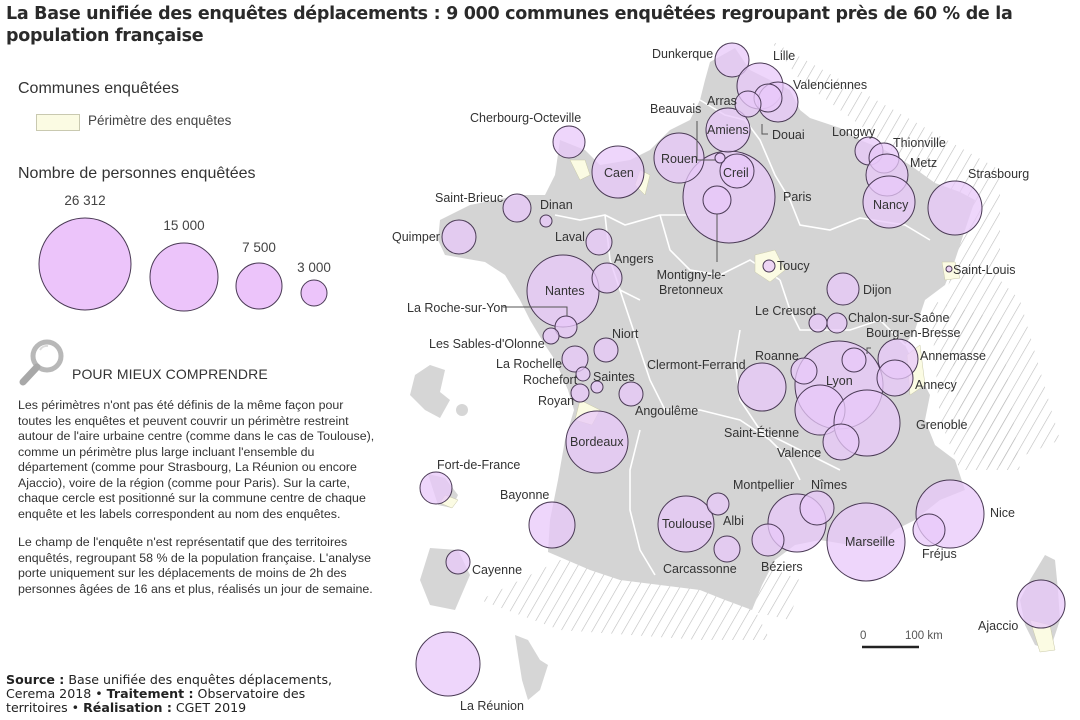  What do you see at coordinates (597, 387) in the screenshot?
I see `circle-saintes` at bounding box center [597, 387].